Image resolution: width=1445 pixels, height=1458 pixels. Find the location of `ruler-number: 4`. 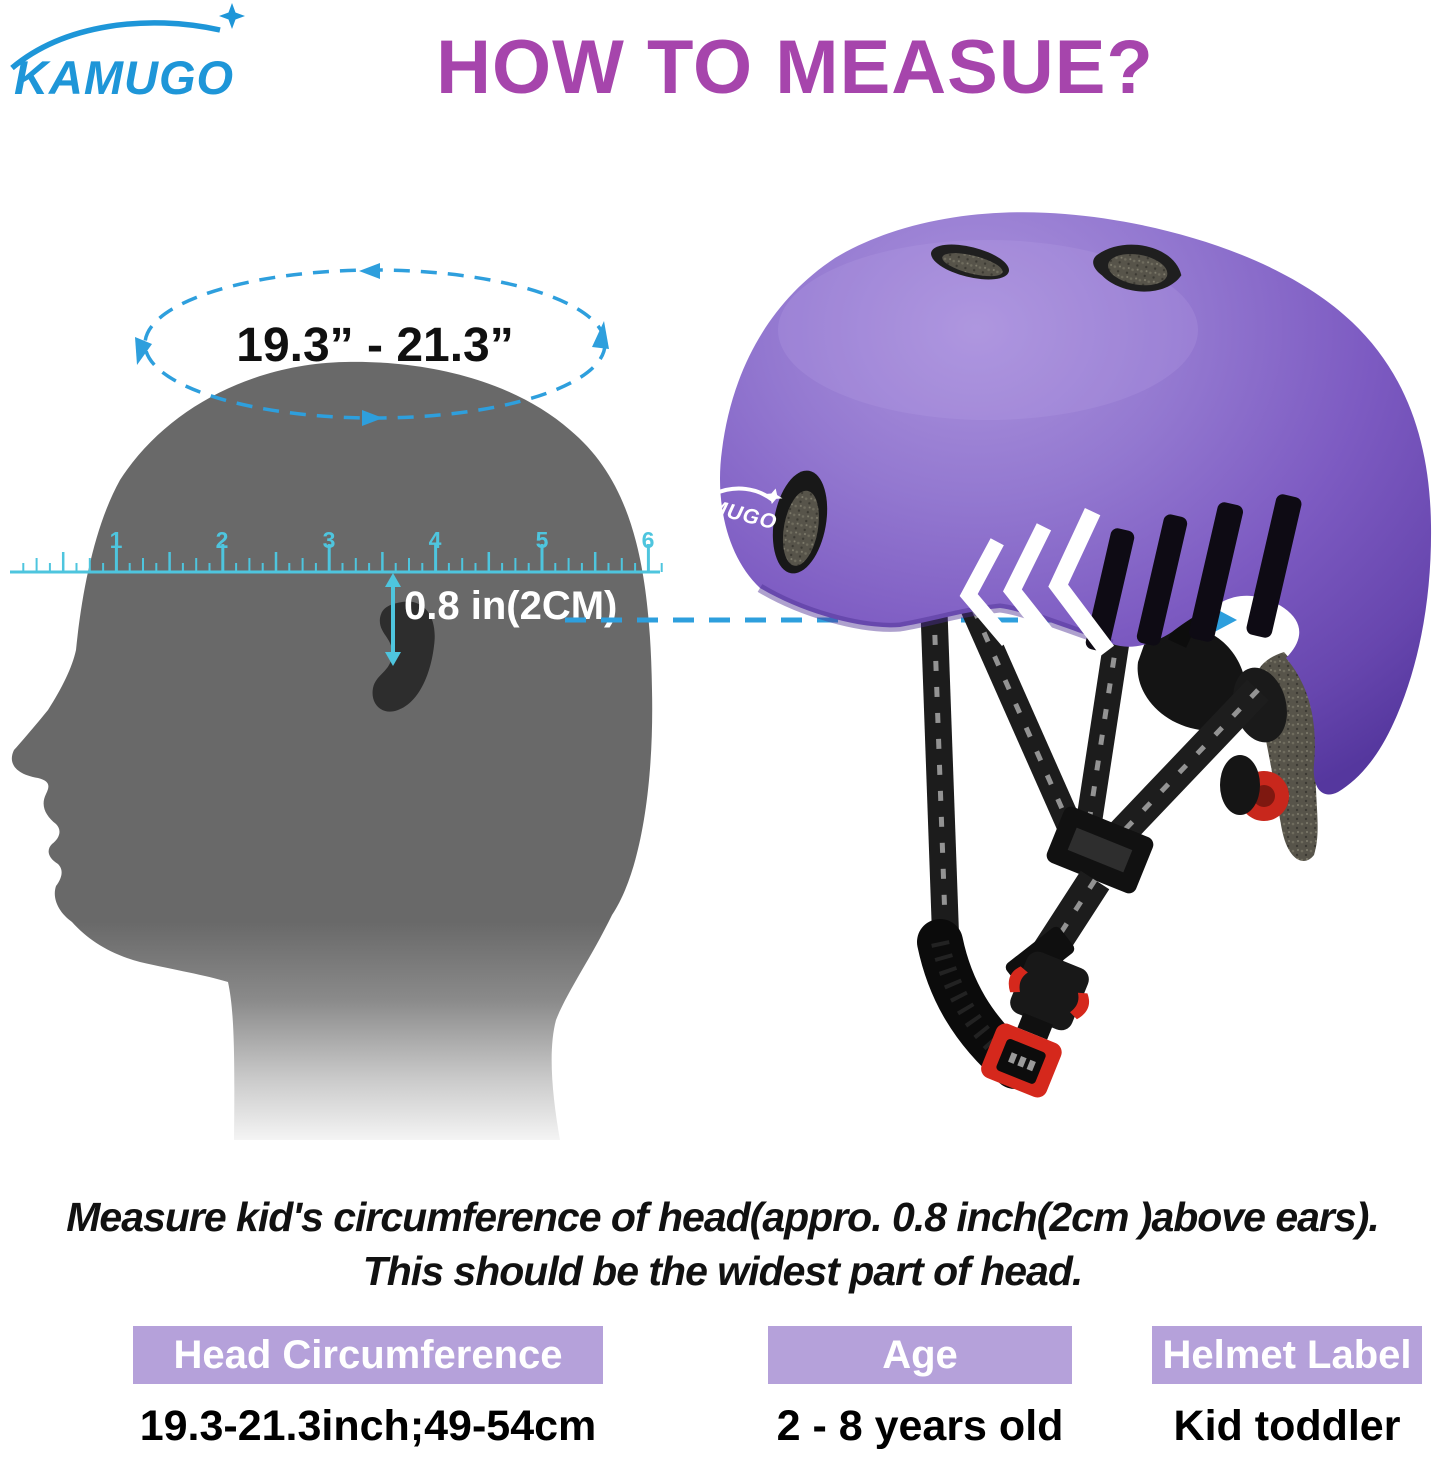

ruler-number: 4 is located at coordinates (435, 540).